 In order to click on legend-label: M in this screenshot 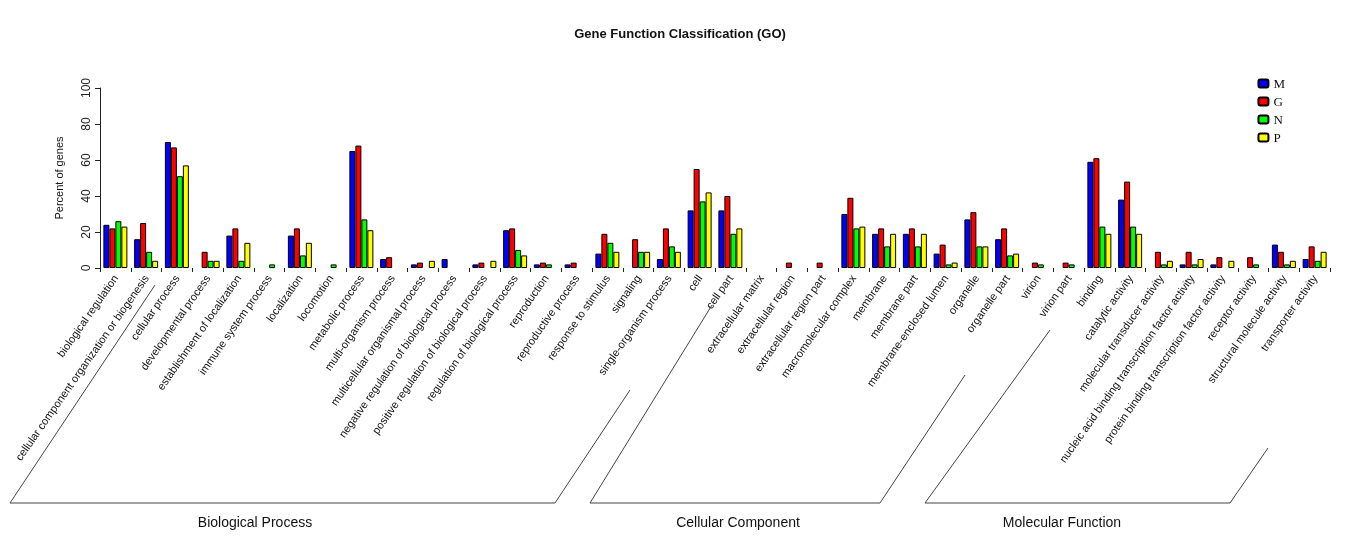, I will do `click(1279, 83)`.